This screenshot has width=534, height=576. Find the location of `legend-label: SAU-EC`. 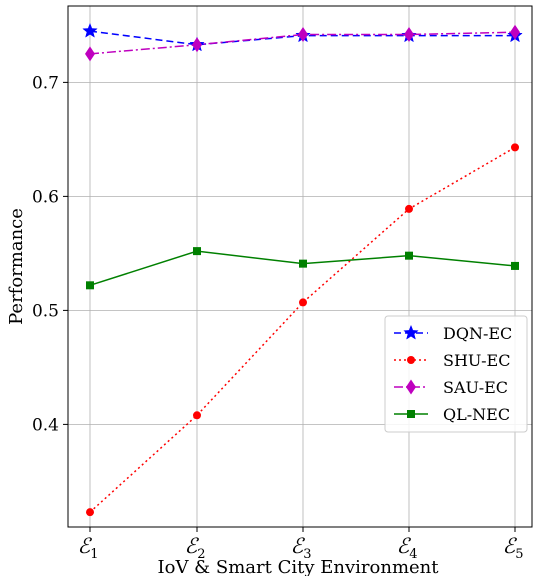

legend-label: SAU-EC is located at coordinates (475, 387).